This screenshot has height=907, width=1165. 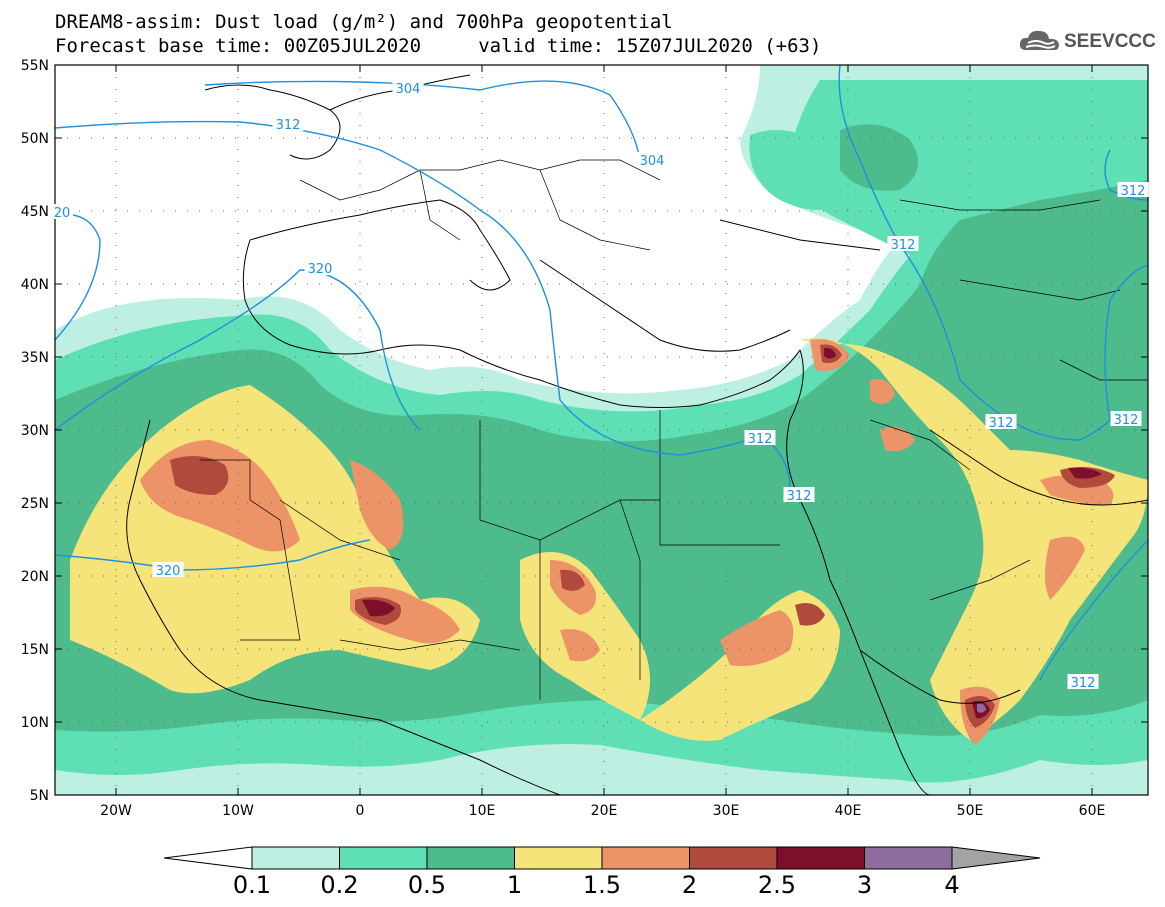 What do you see at coordinates (951, 885) in the screenshot?
I see `colorbar-tick-label: 4` at bounding box center [951, 885].